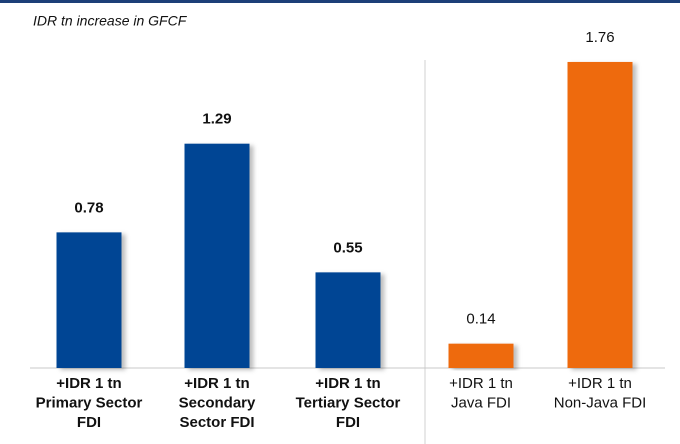  I want to click on x-tick-label: Non-Java FDI, so click(600, 402).